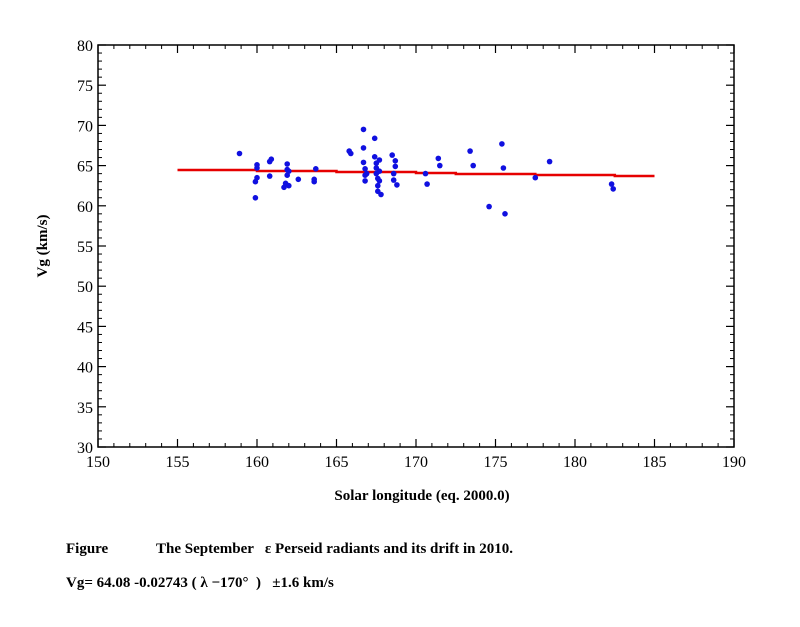  What do you see at coordinates (200, 583) in the screenshot?
I see `fit-formula: Vg= 64.08 -0.02743 ( λ −170° ) ±1.6 km/s` at bounding box center [200, 583].